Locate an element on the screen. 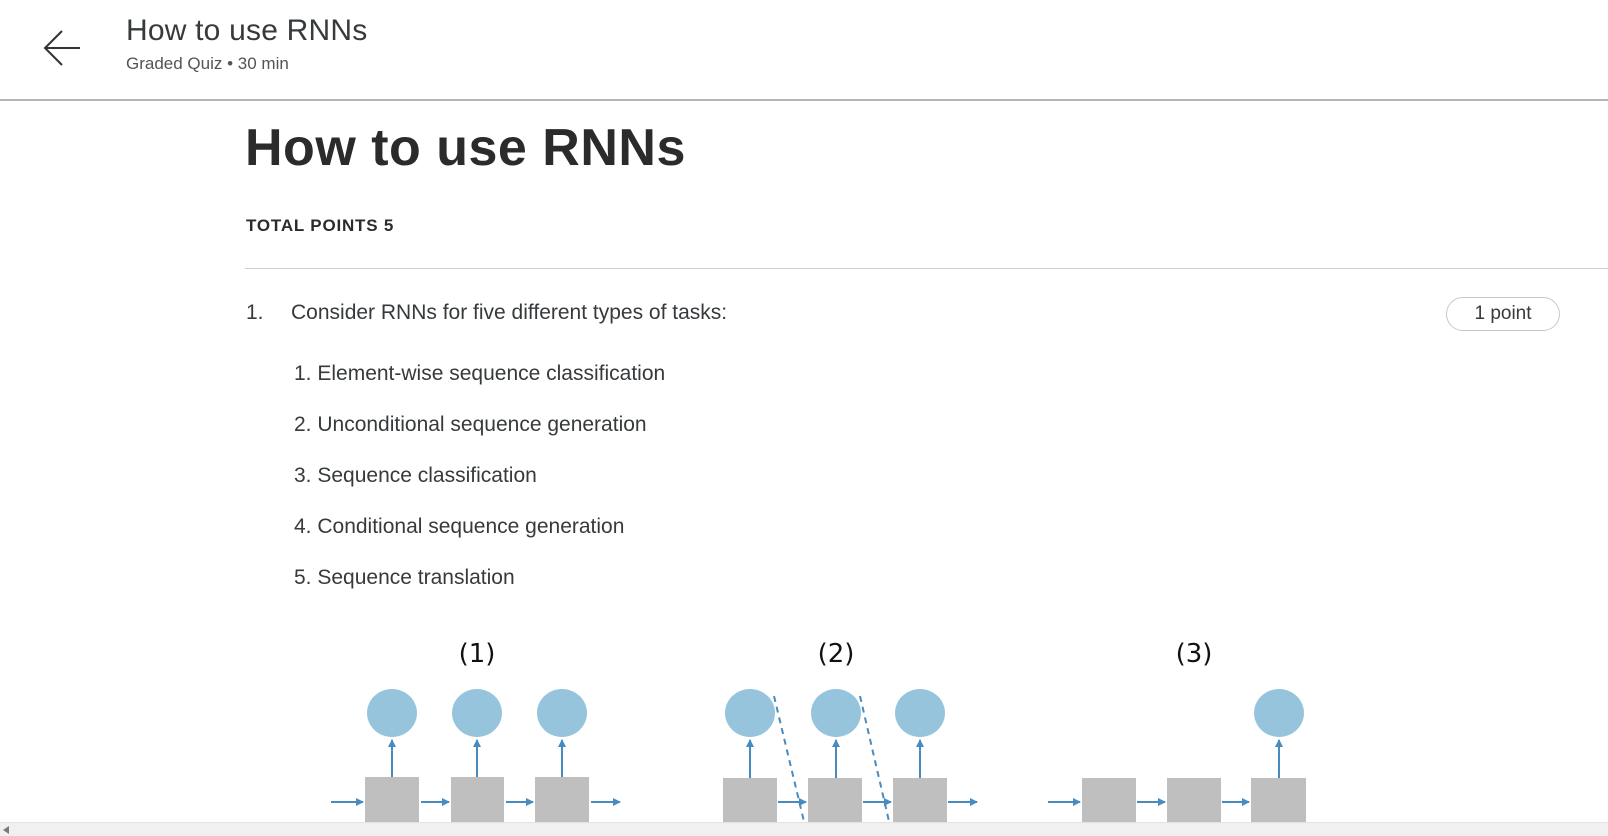 This screenshot has height=836, width=1608. rnn-diagram-svg: (1) (2) (3) is located at coordinates (818, 737).